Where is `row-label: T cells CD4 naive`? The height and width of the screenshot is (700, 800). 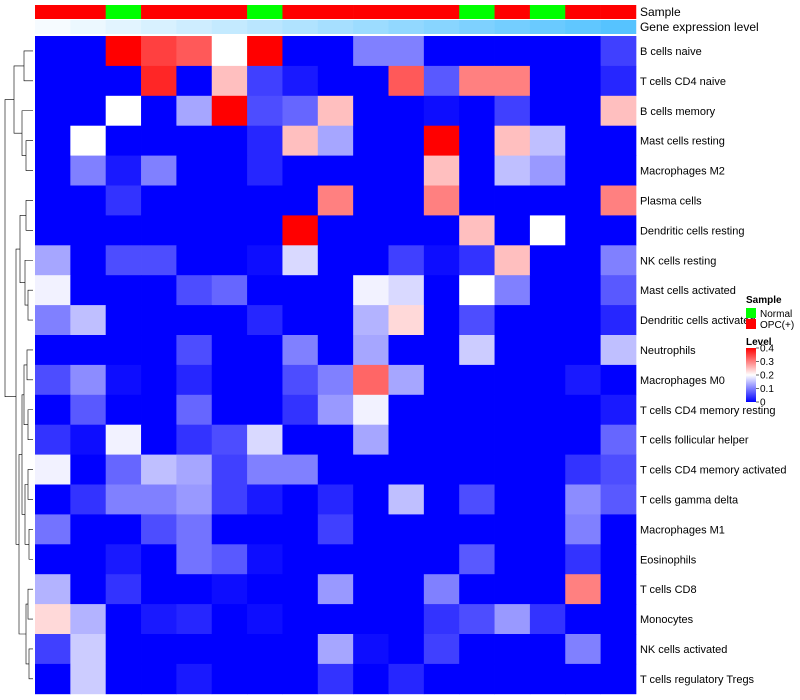 row-label: T cells CD4 naive is located at coordinates (683, 82).